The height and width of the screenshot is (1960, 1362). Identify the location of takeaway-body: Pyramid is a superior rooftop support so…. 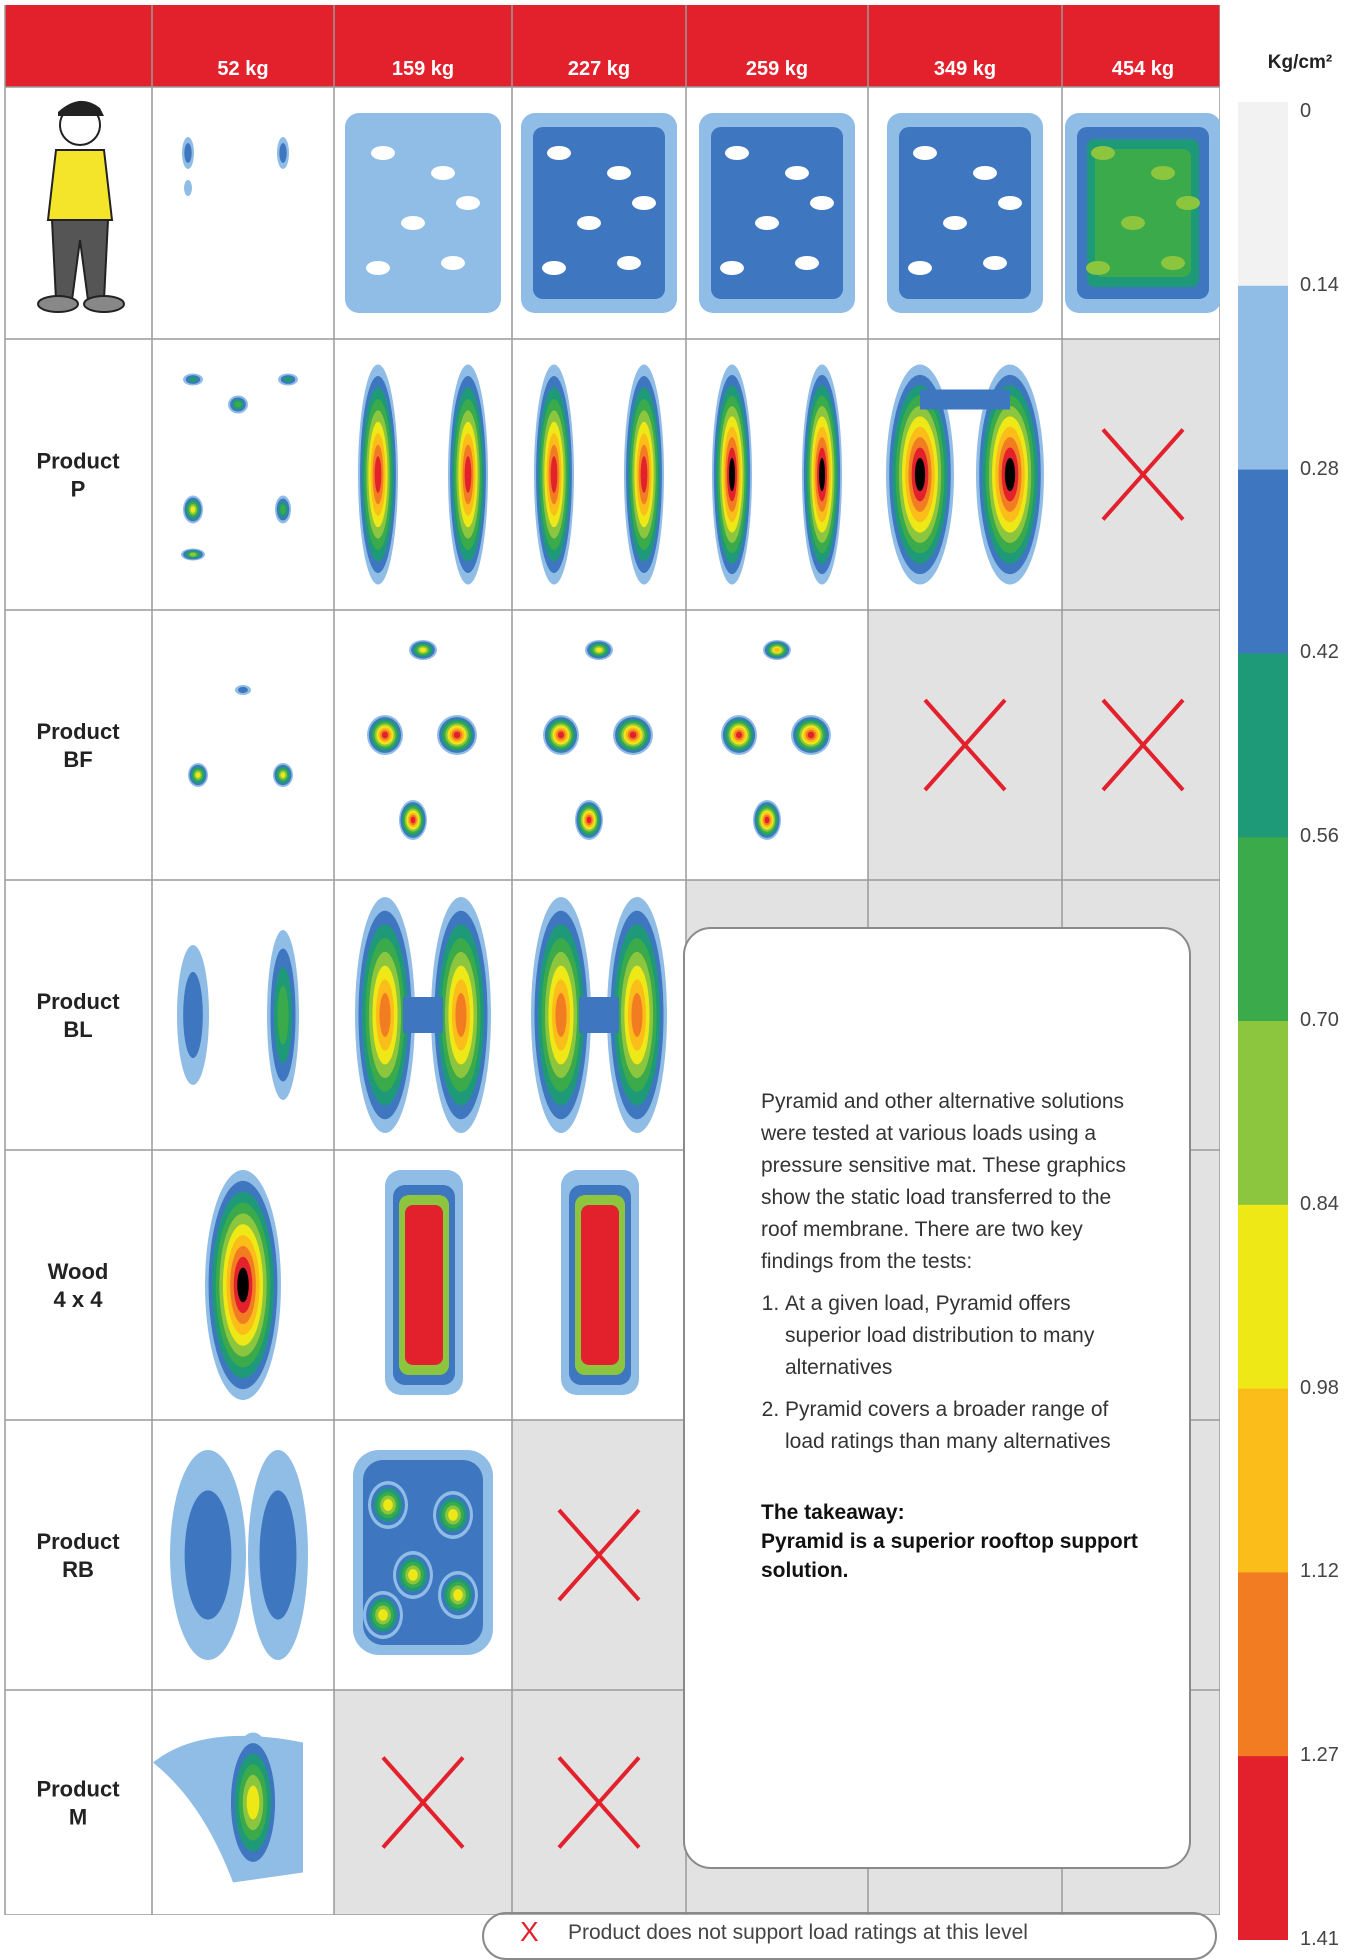
(949, 1556).